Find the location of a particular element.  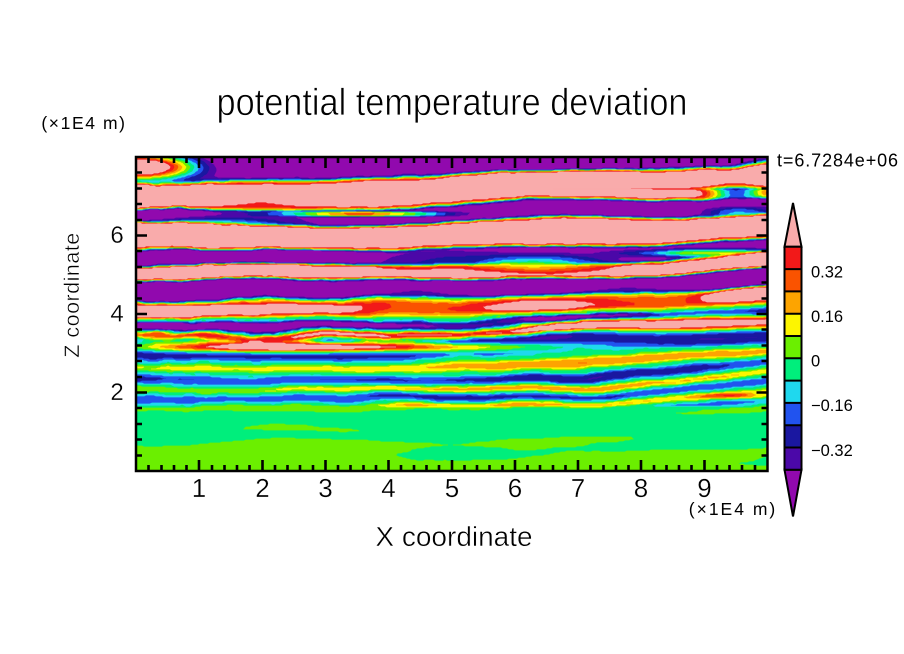

svg-text: 3 is located at coordinates (325, 488).